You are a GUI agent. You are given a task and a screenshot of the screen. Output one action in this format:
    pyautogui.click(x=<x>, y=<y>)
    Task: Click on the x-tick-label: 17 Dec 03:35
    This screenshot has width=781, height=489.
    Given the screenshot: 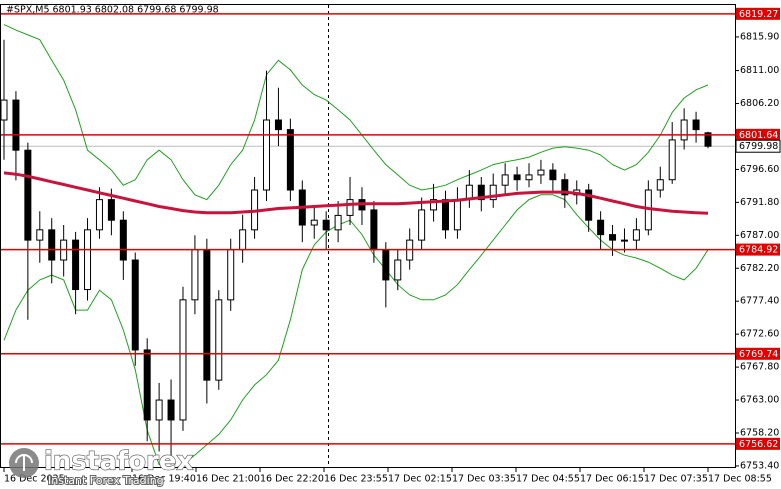 What is the action you would take?
    pyautogui.click(x=484, y=479)
    